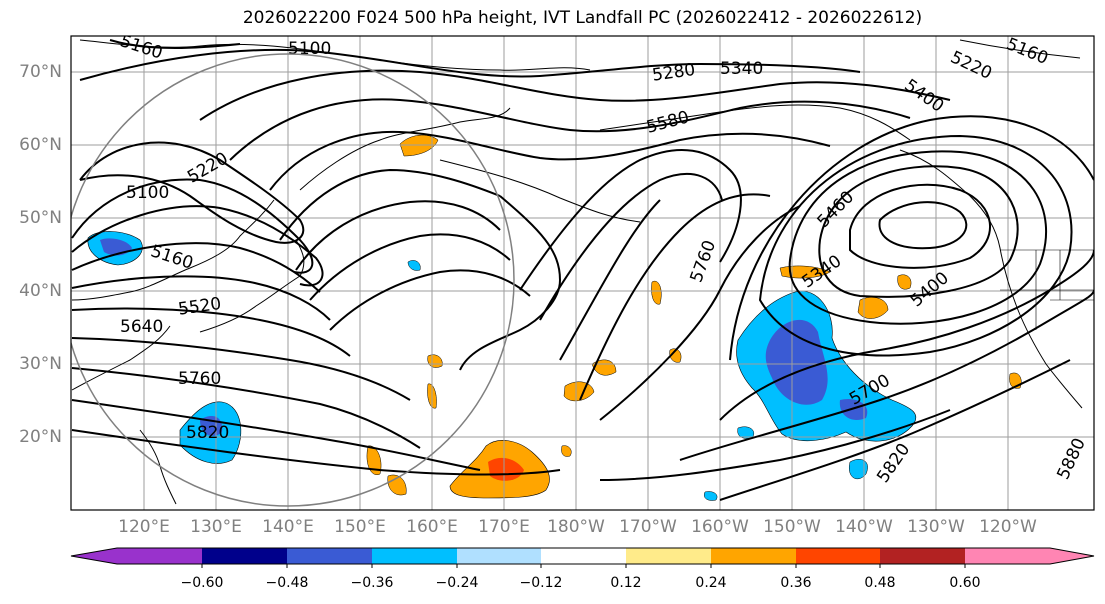 The height and width of the screenshot is (604, 1105). What do you see at coordinates (504, 527) in the screenshot?
I see `lon-label: 170°E` at bounding box center [504, 527].